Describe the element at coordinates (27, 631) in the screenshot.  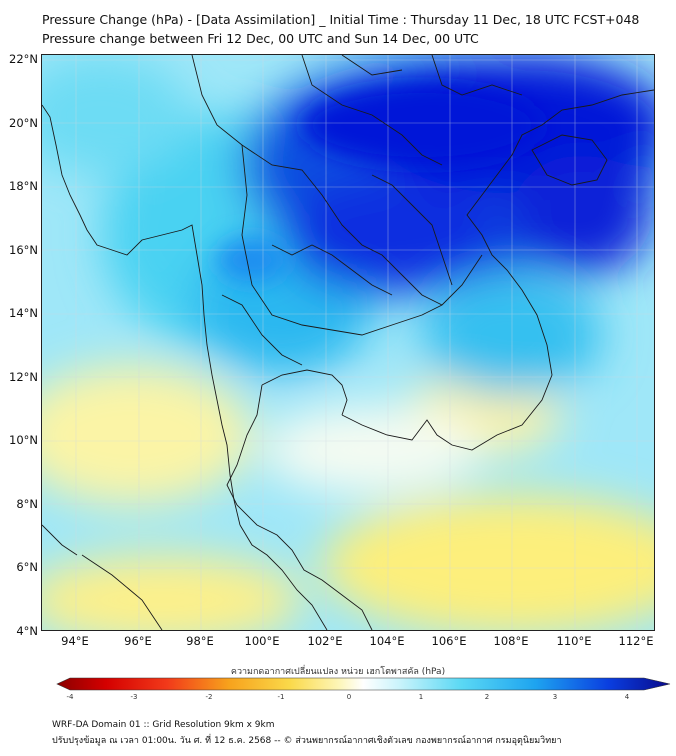
I see `lat-label-4: 4°N` at that location.